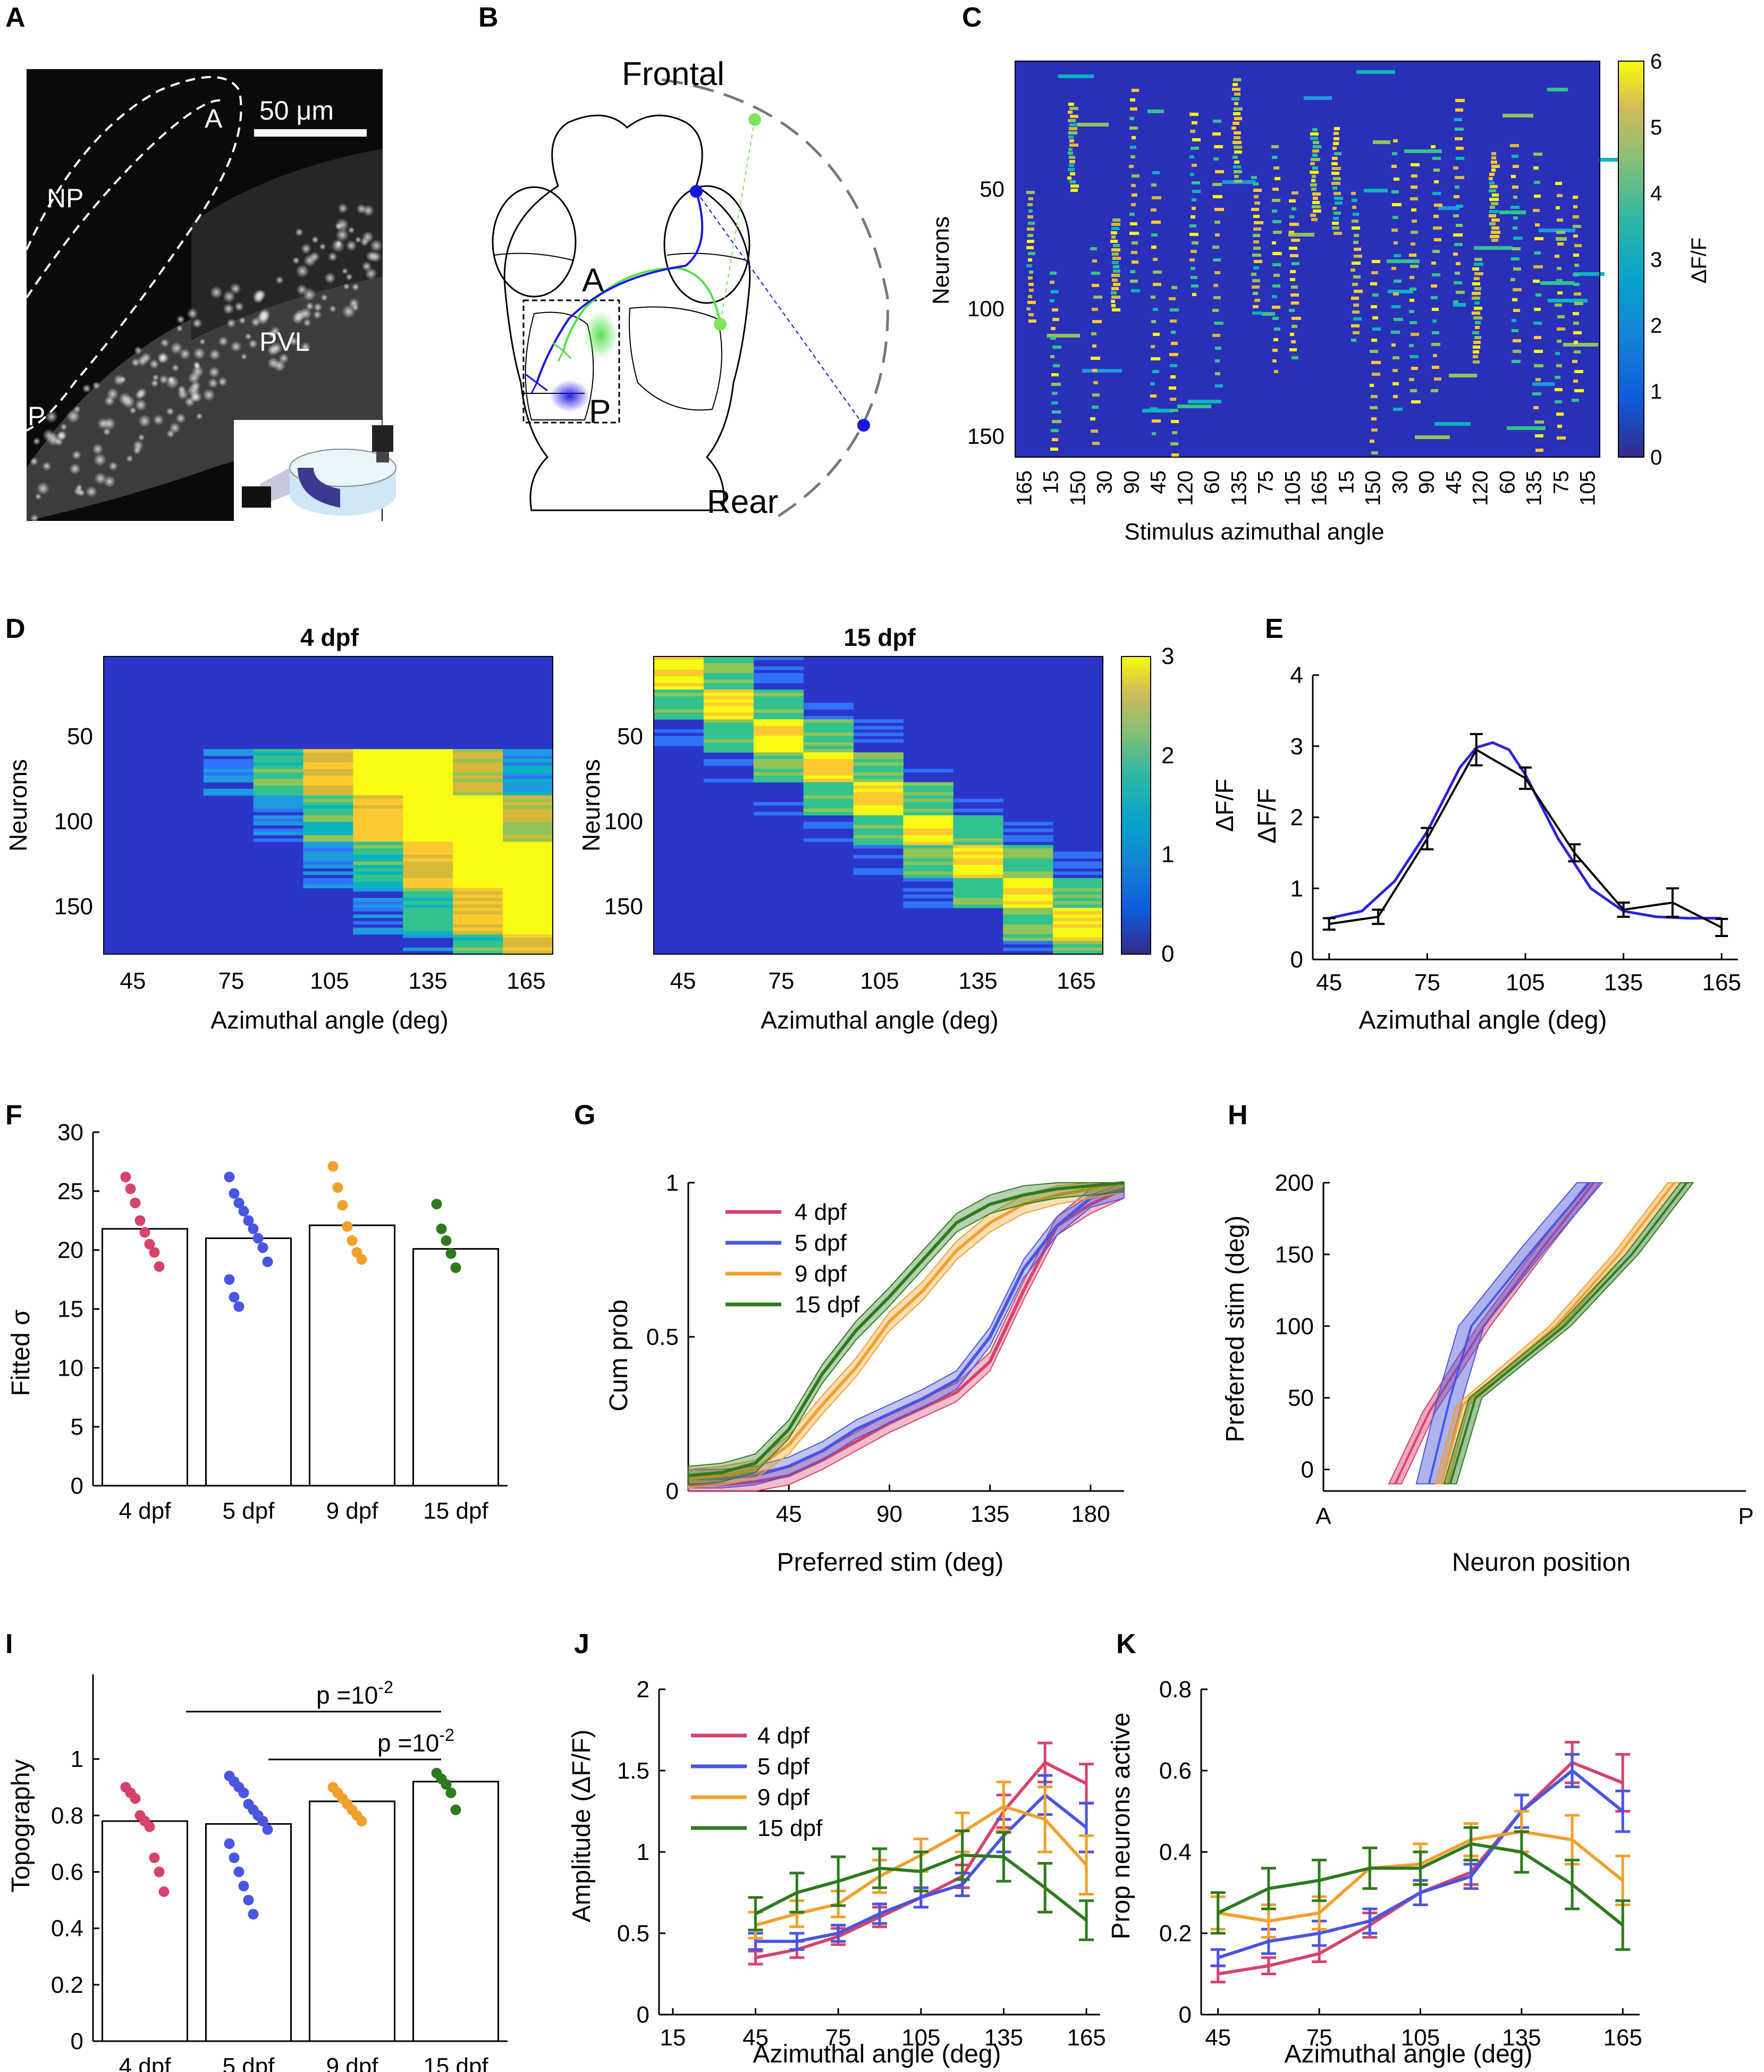 Image resolution: width=1764 pixels, height=2072 pixels. Describe the element at coordinates (328, 805) in the screenshot. I see `heatmap-d-left-frame` at that location.